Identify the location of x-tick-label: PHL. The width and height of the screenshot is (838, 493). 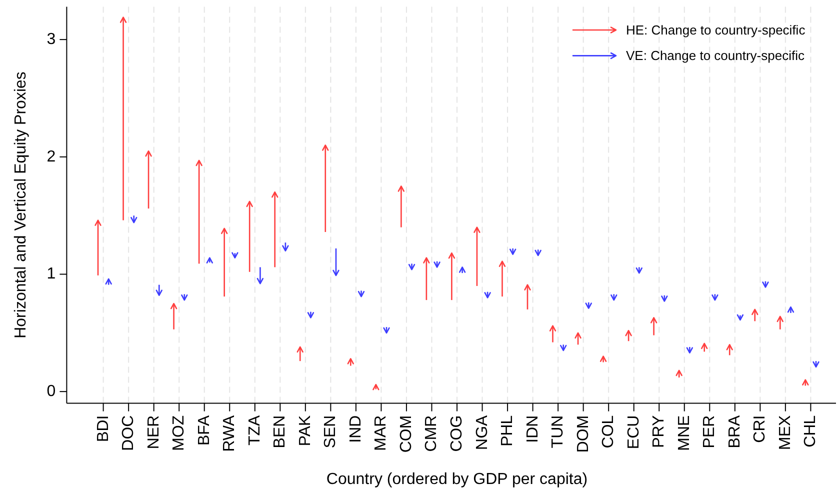
(507, 430).